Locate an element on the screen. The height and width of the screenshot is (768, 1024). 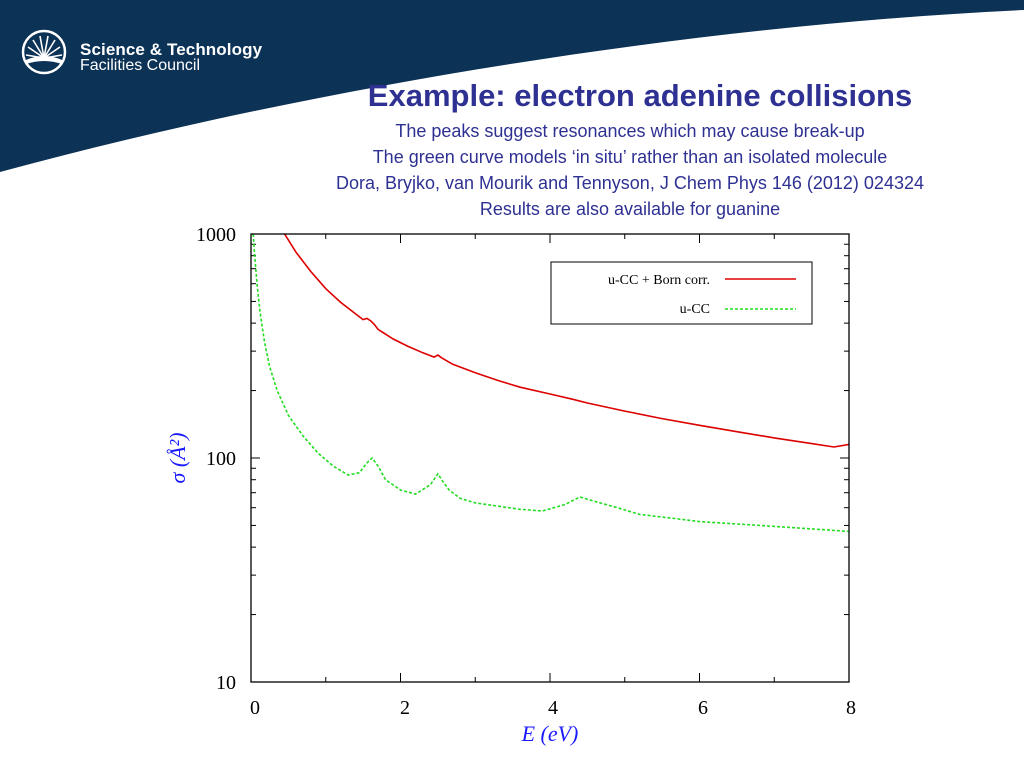
stfc-logo: Science & Technology Facilities Council is located at coordinates (141, 54).